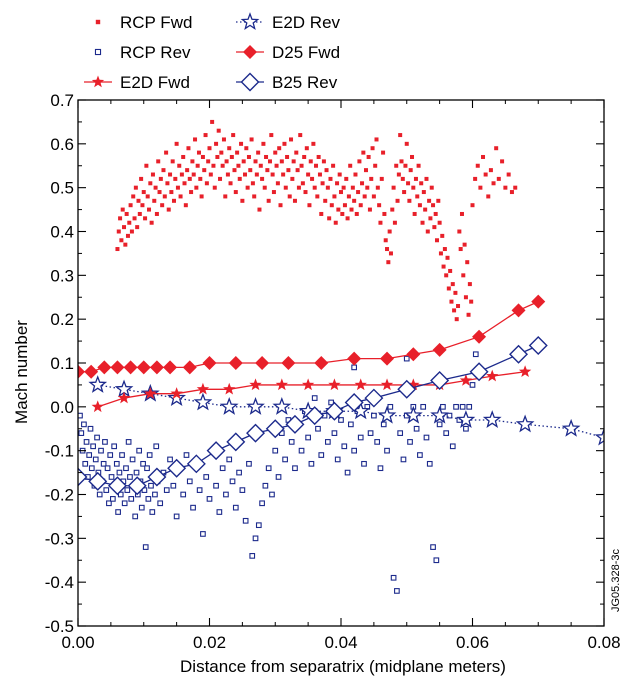  What do you see at coordinates (59, 495) in the screenshot?
I see `y-tick-label: -0.2` at bounding box center [59, 495].